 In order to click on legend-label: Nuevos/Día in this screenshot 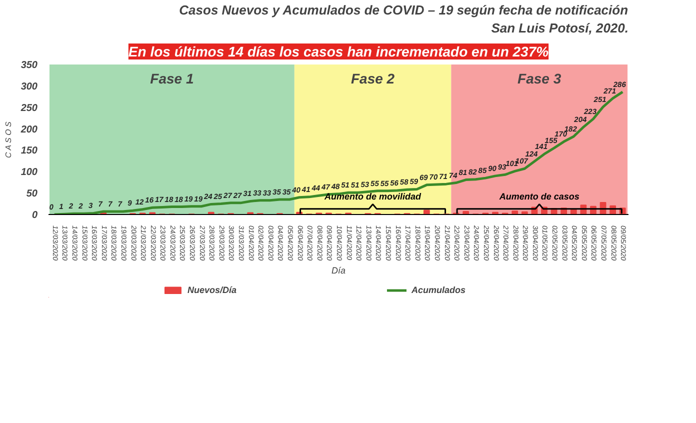, I will do `click(212, 290)`.